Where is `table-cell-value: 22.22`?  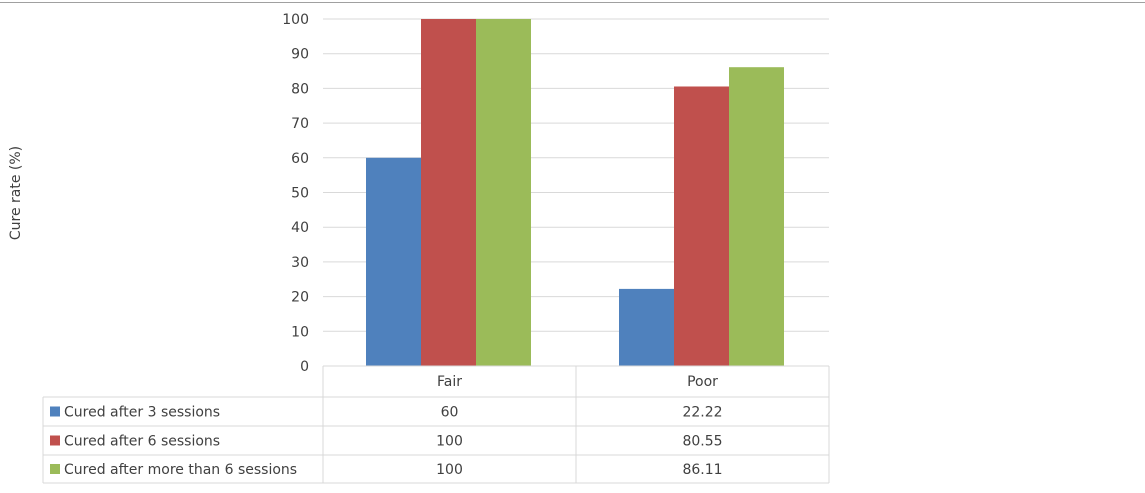
table-cell-value: 22.22 is located at coordinates (702, 413).